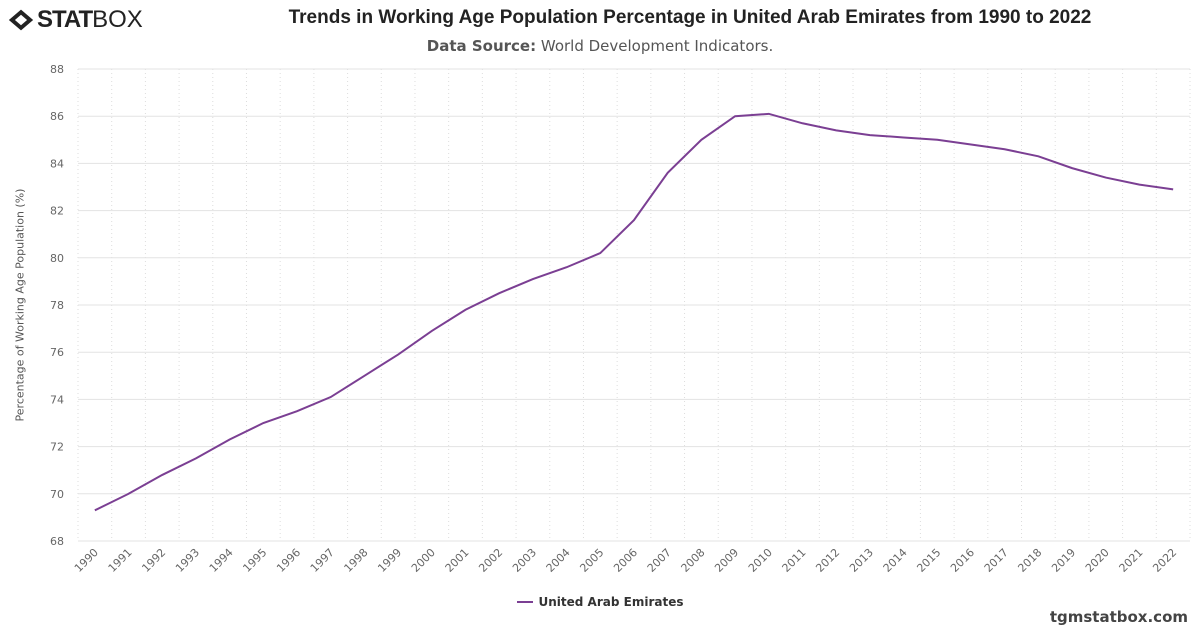 The image size is (1200, 630). Describe the element at coordinates (659, 560) in the screenshot. I see `x-tick-label: 2007` at that location.